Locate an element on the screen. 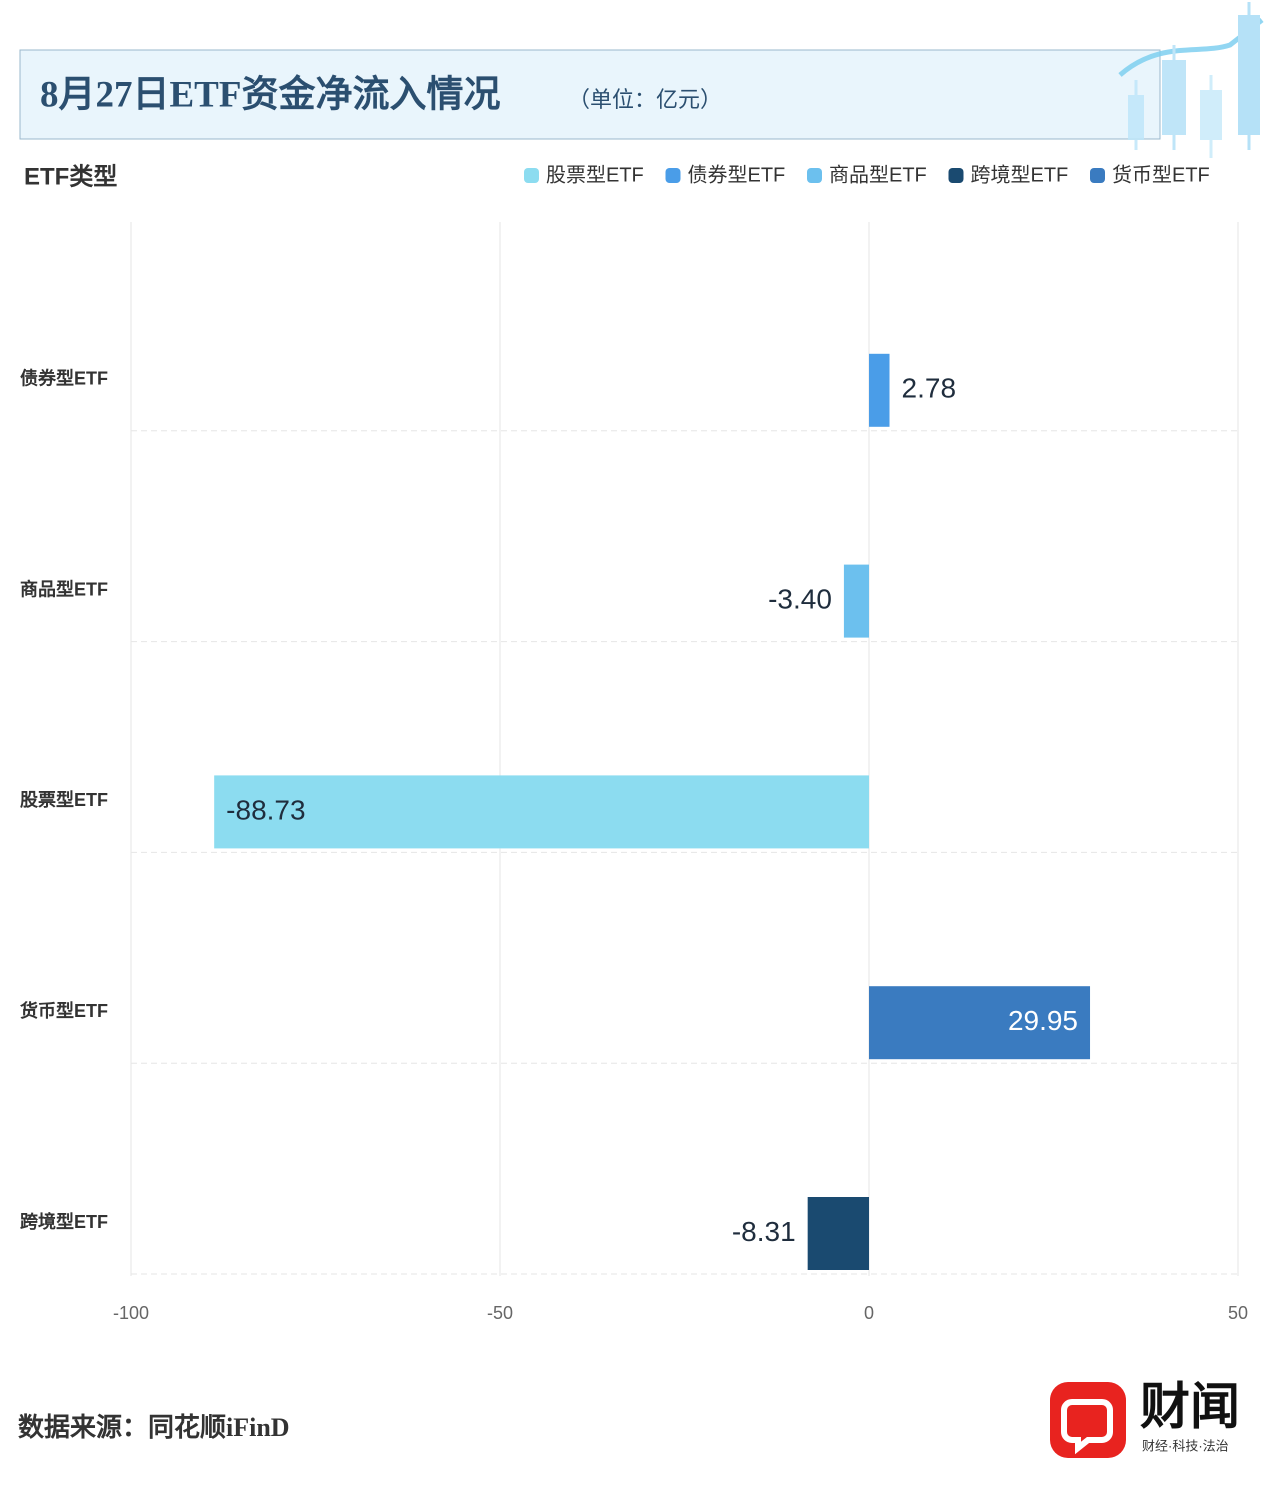  x-tick-label: 50 is located at coordinates (1238, 1313).